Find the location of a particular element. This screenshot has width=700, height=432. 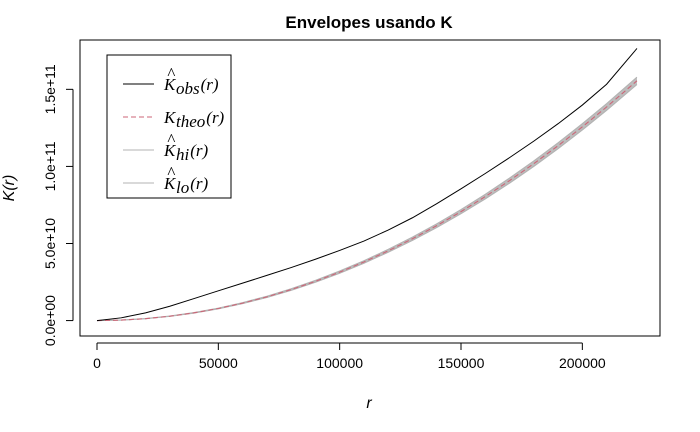

x-axis: 0 50000 100000 150000 200000 is located at coordinates (349, 356).